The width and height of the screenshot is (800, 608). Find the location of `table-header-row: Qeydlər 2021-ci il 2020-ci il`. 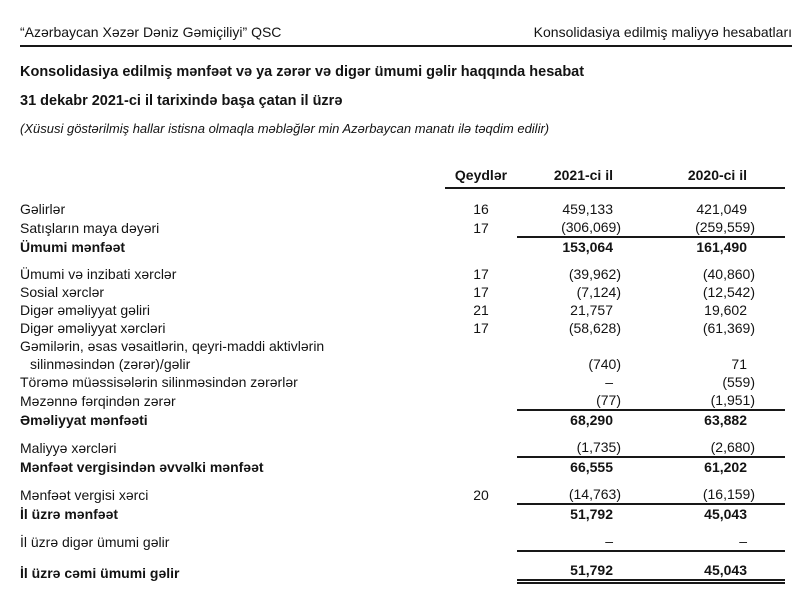

table-header-row: Qeydlər 2021-ci il 2020-ci il is located at coordinates (402, 177).